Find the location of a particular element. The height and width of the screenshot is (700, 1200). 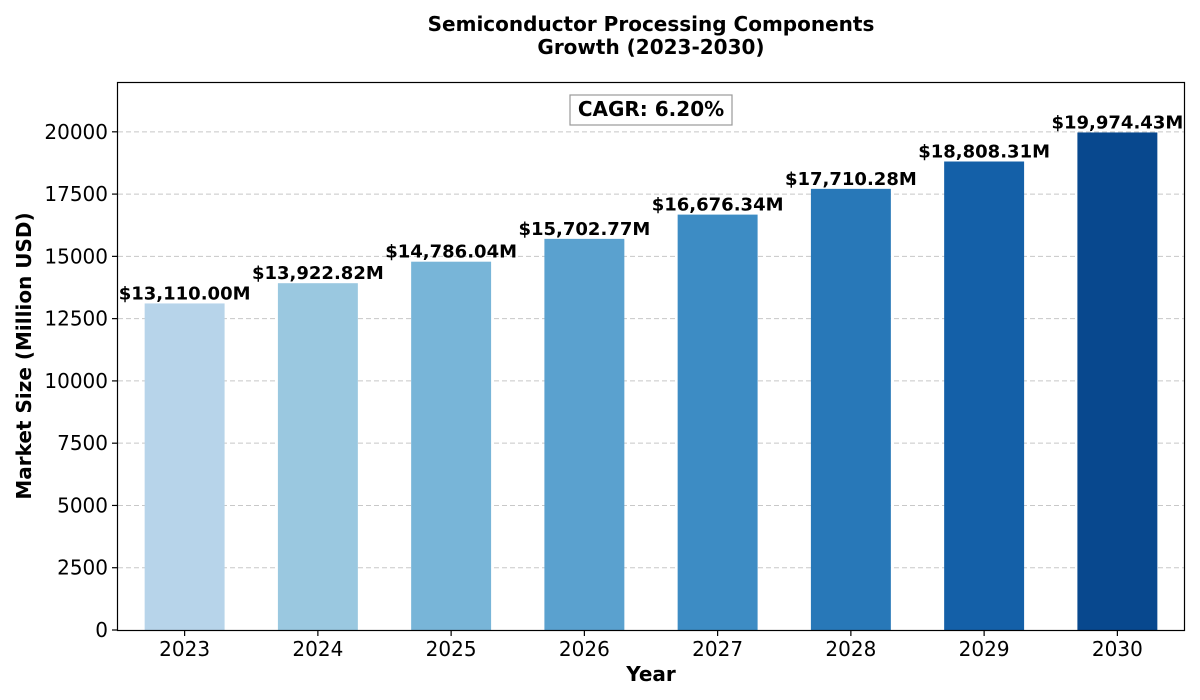

x-axis-label: Year is located at coordinates (650, 674).